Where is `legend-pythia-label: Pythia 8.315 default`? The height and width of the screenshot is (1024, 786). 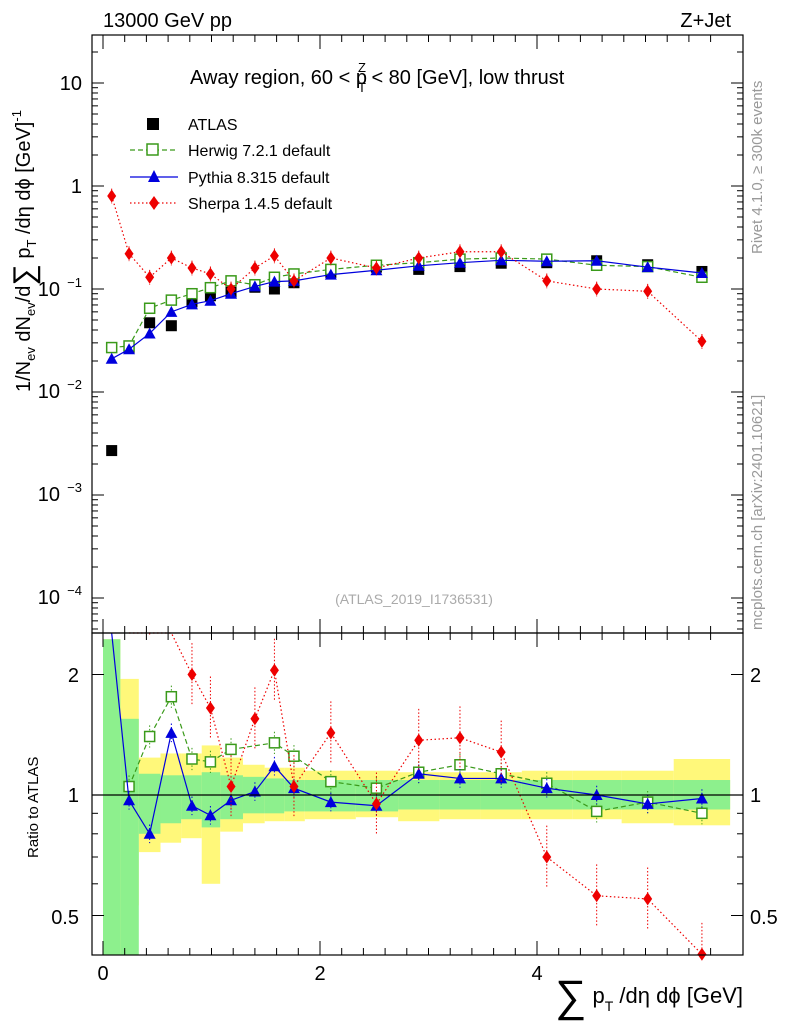
legend-pythia-label: Pythia 8.315 default is located at coordinates (259, 178).